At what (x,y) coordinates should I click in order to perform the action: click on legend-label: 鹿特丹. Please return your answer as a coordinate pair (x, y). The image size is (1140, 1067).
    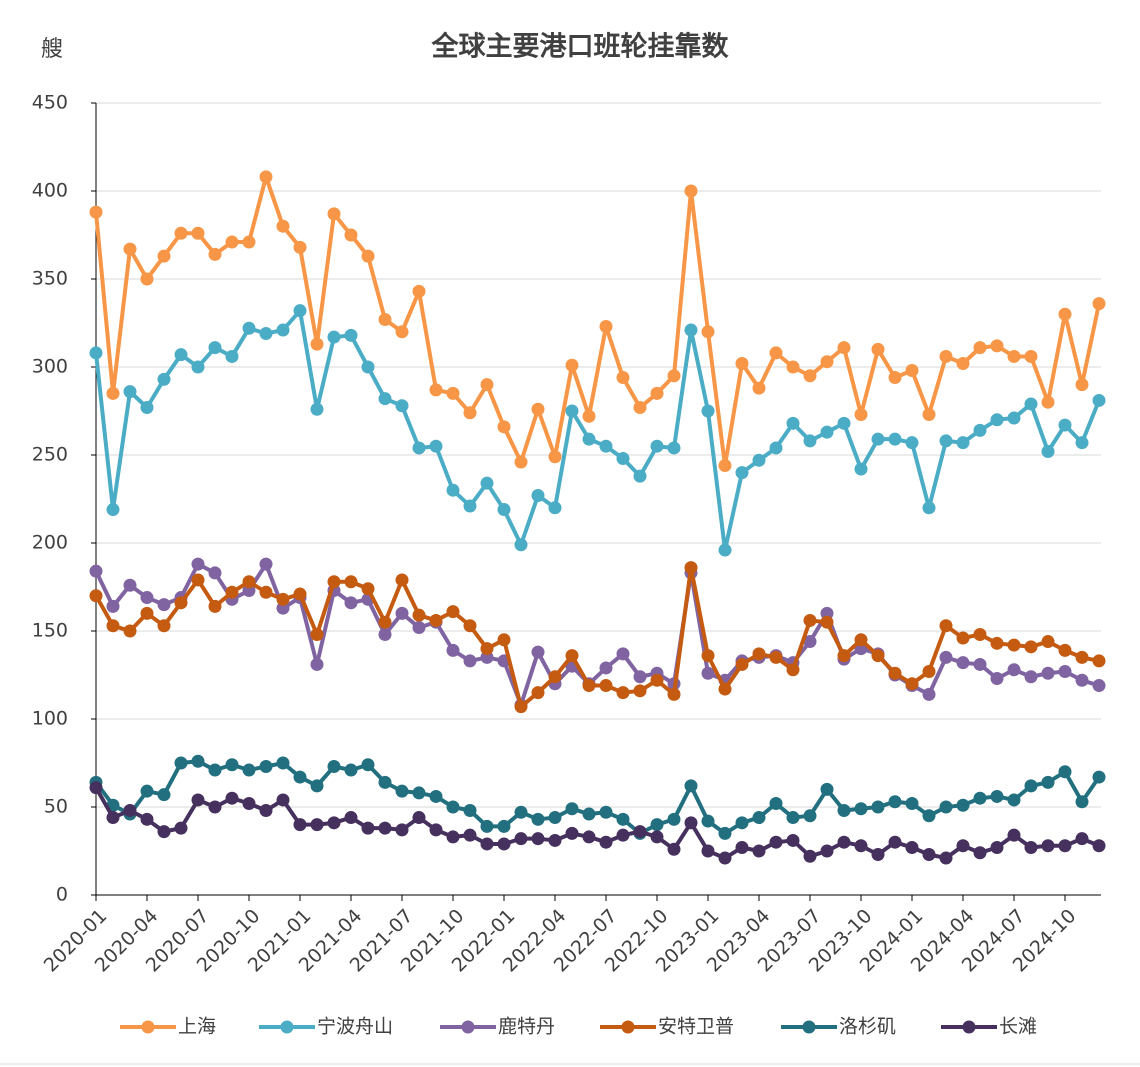
    Looking at the image, I should click on (526, 1027).